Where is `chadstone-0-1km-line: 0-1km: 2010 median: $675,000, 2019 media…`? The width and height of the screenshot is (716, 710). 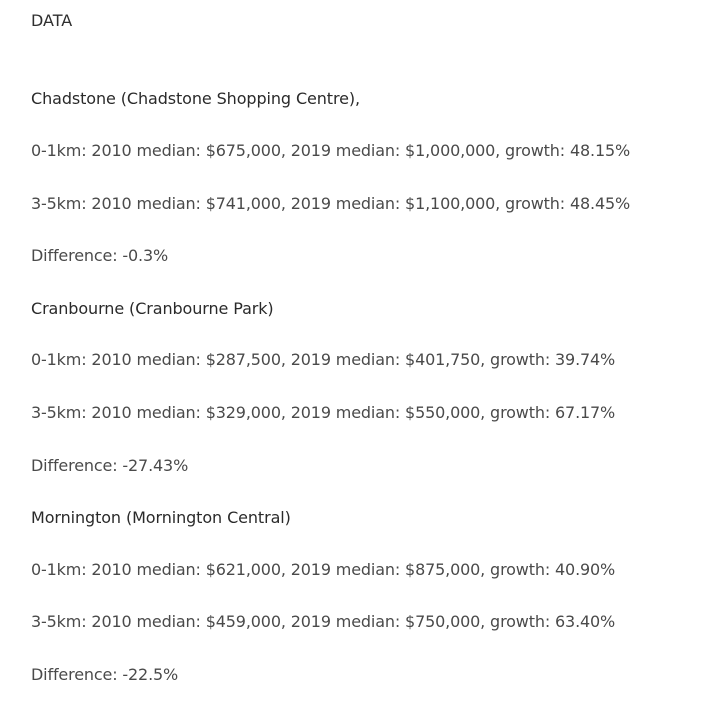
chadstone-0-1km-line: 0-1km: 2010 median: $675,000, 2019 media… is located at coordinates (331, 150).